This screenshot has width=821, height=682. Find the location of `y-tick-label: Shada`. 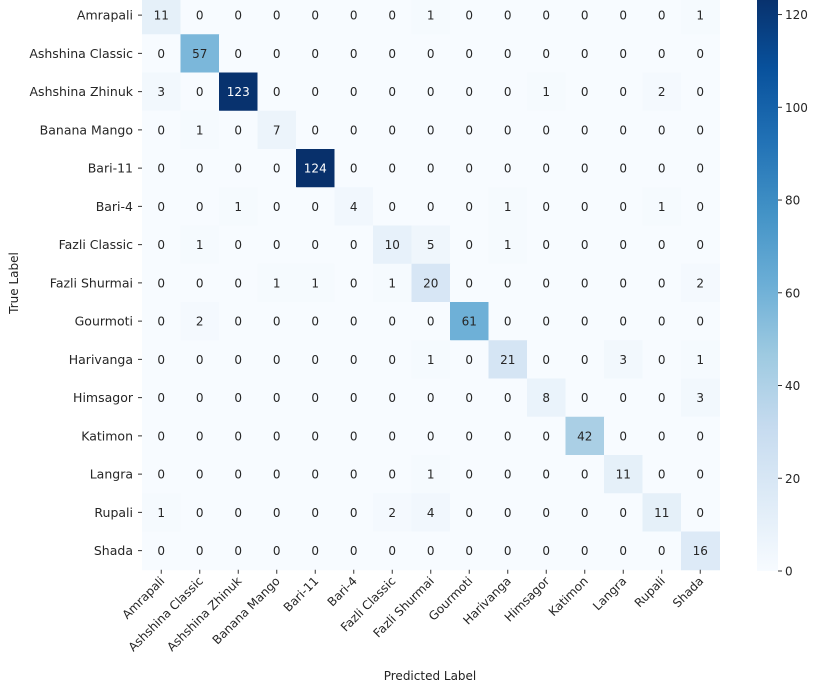

y-tick-label: Shada is located at coordinates (113, 550).